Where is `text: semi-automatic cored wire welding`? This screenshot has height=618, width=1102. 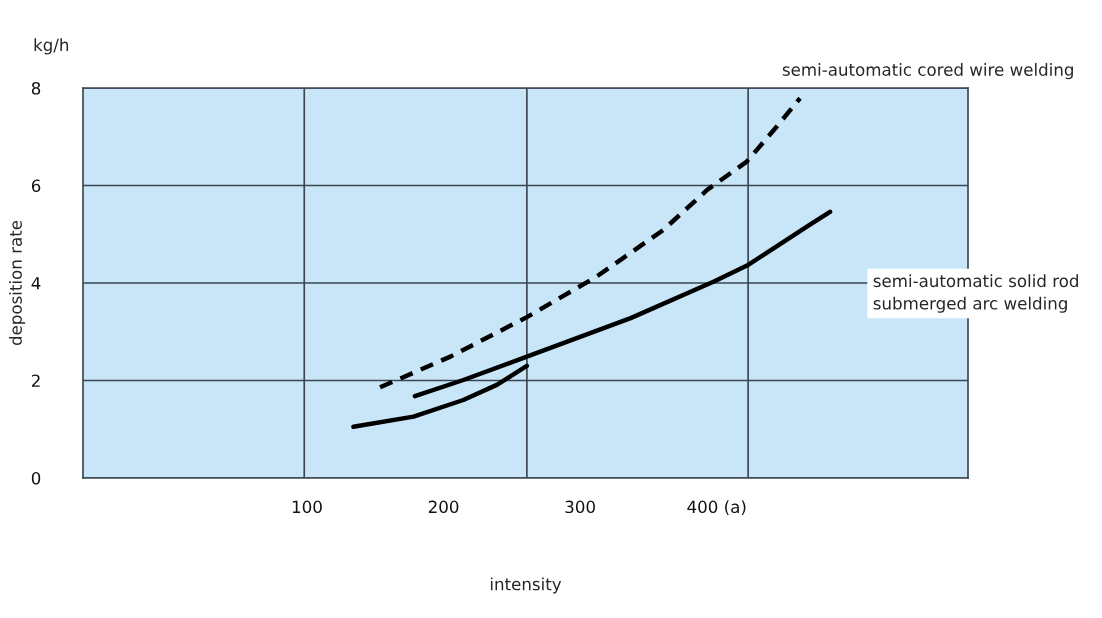
text: semi-automatic cored wire welding is located at coordinates (927, 71).